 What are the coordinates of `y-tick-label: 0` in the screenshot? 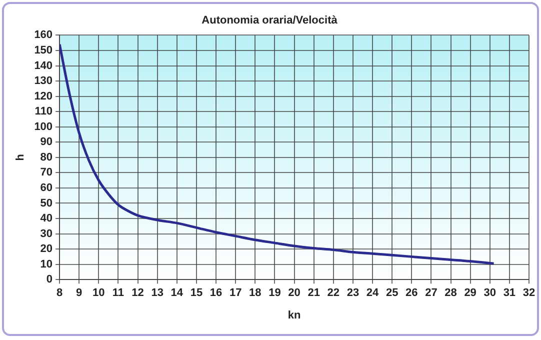 It's located at (49, 280).